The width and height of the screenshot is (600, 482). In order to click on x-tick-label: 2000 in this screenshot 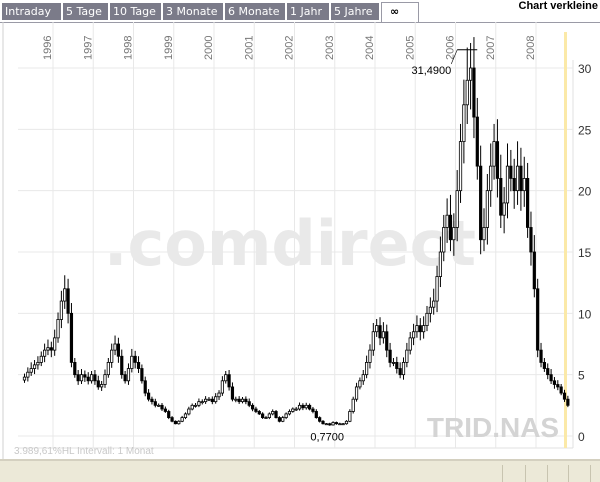, I will do `click(209, 48)`.